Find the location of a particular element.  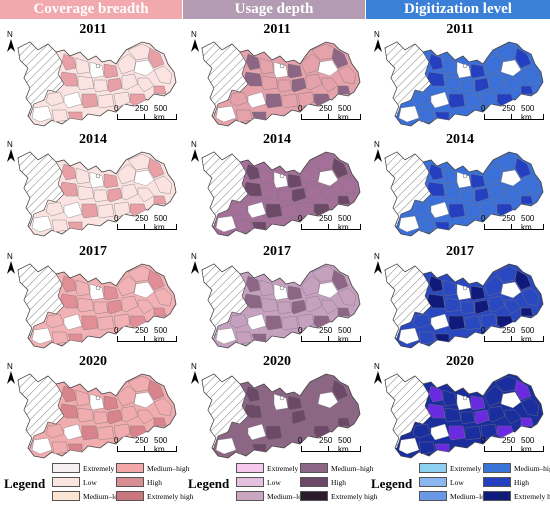

header-coverage-breadth: Coverage breadth is located at coordinates (91, 9).